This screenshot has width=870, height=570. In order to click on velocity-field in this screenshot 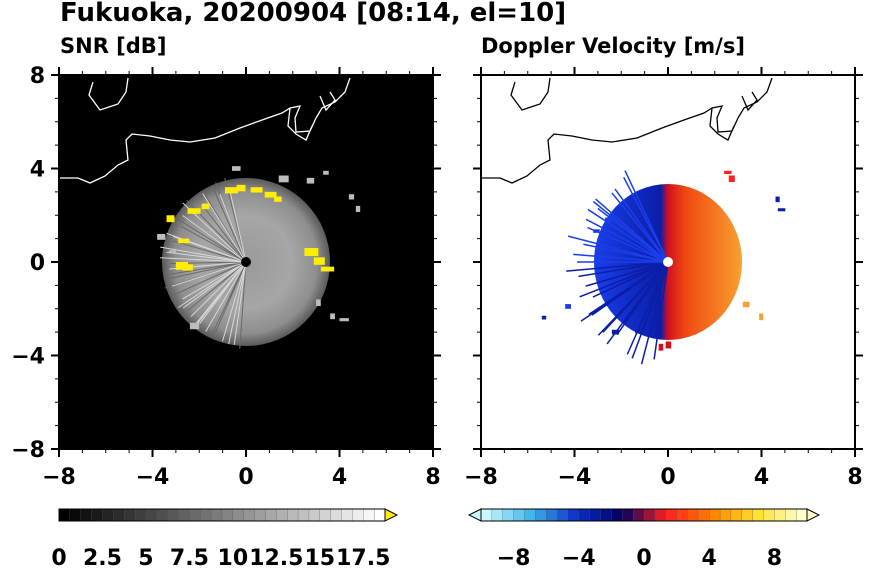, I will do `click(663, 267)`.